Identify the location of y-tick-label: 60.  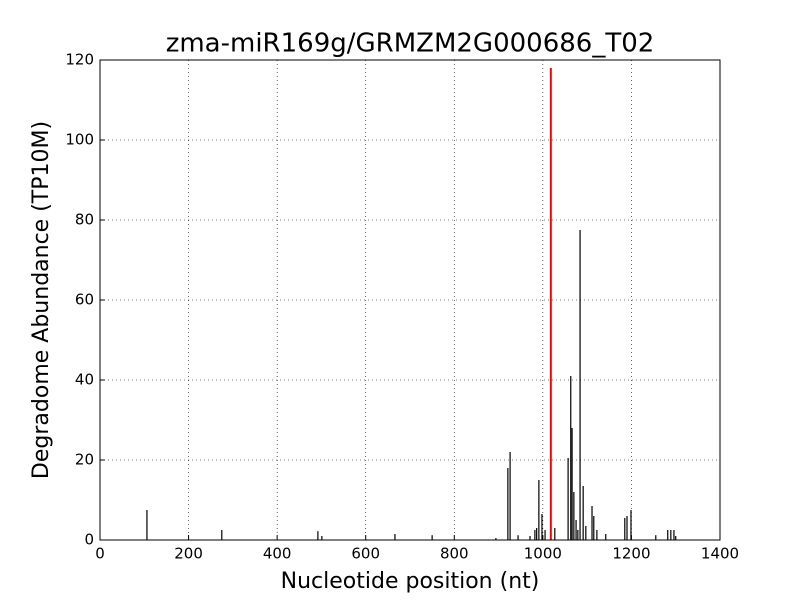
(84, 300).